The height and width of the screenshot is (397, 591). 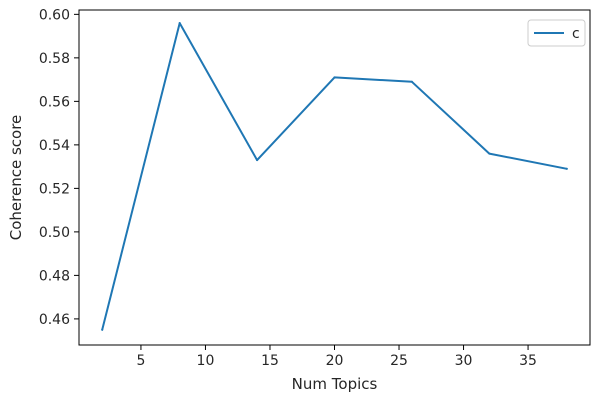 What do you see at coordinates (16, 178) in the screenshot?
I see `y-axis-title: Coherence score` at bounding box center [16, 178].